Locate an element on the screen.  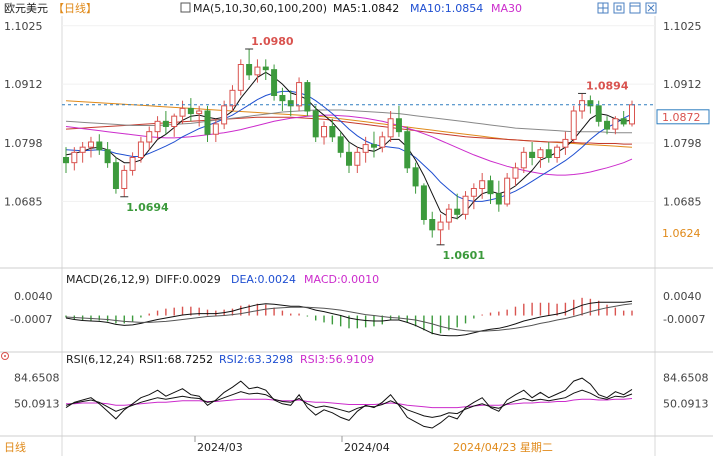
window-icon is located at coordinates (635, 8).